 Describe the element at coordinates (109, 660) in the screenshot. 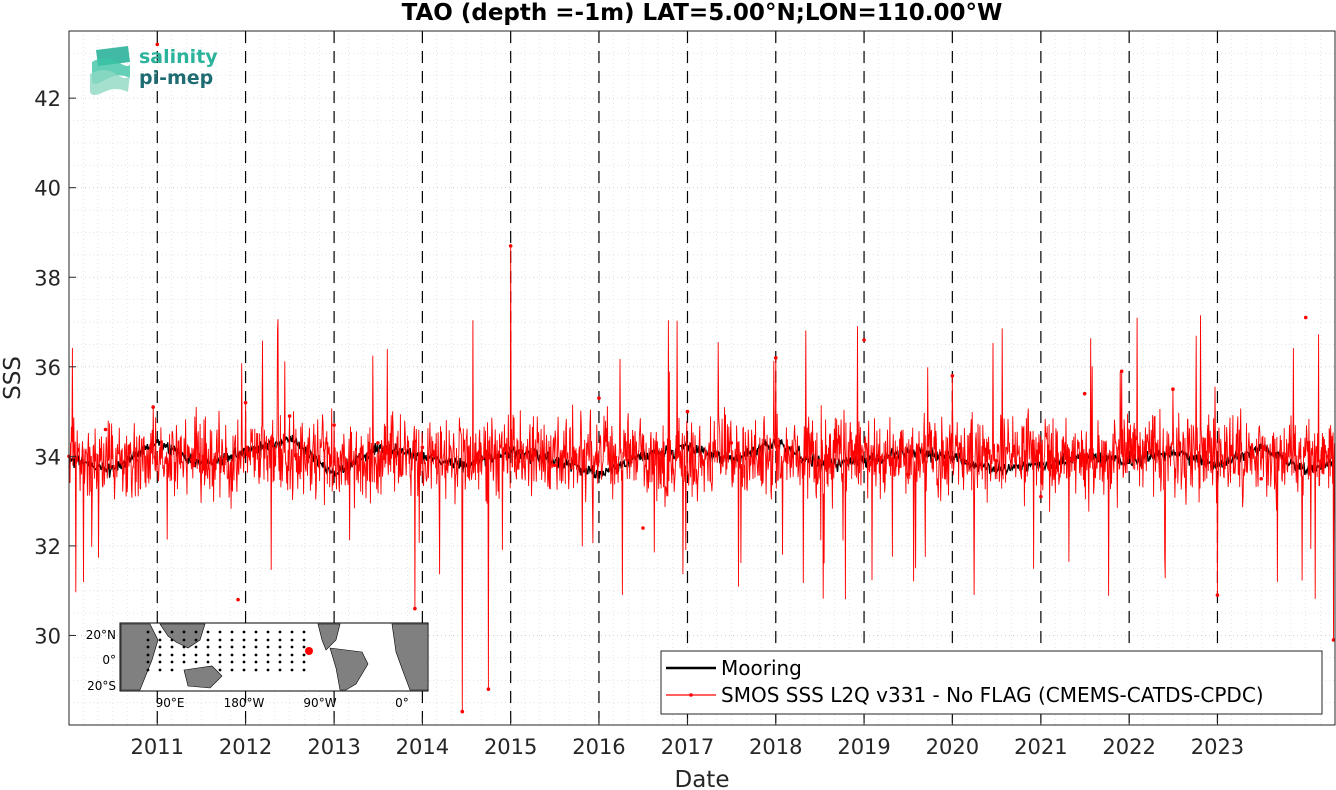

I see `map-lat-label-equator: 0°` at that location.